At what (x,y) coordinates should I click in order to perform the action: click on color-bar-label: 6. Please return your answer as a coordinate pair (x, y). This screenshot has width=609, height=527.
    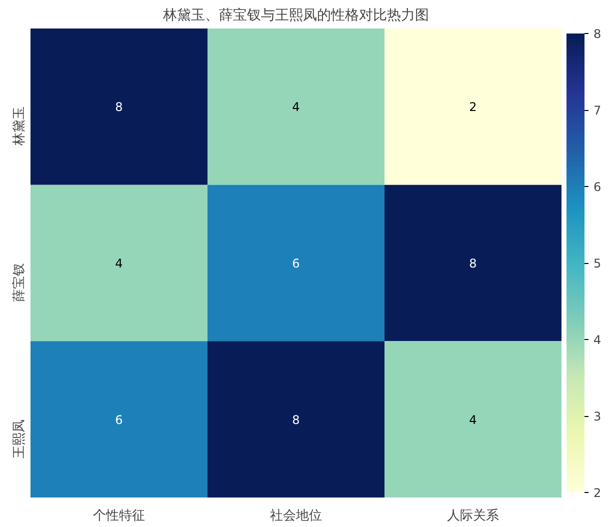
    Looking at the image, I should click on (598, 187).